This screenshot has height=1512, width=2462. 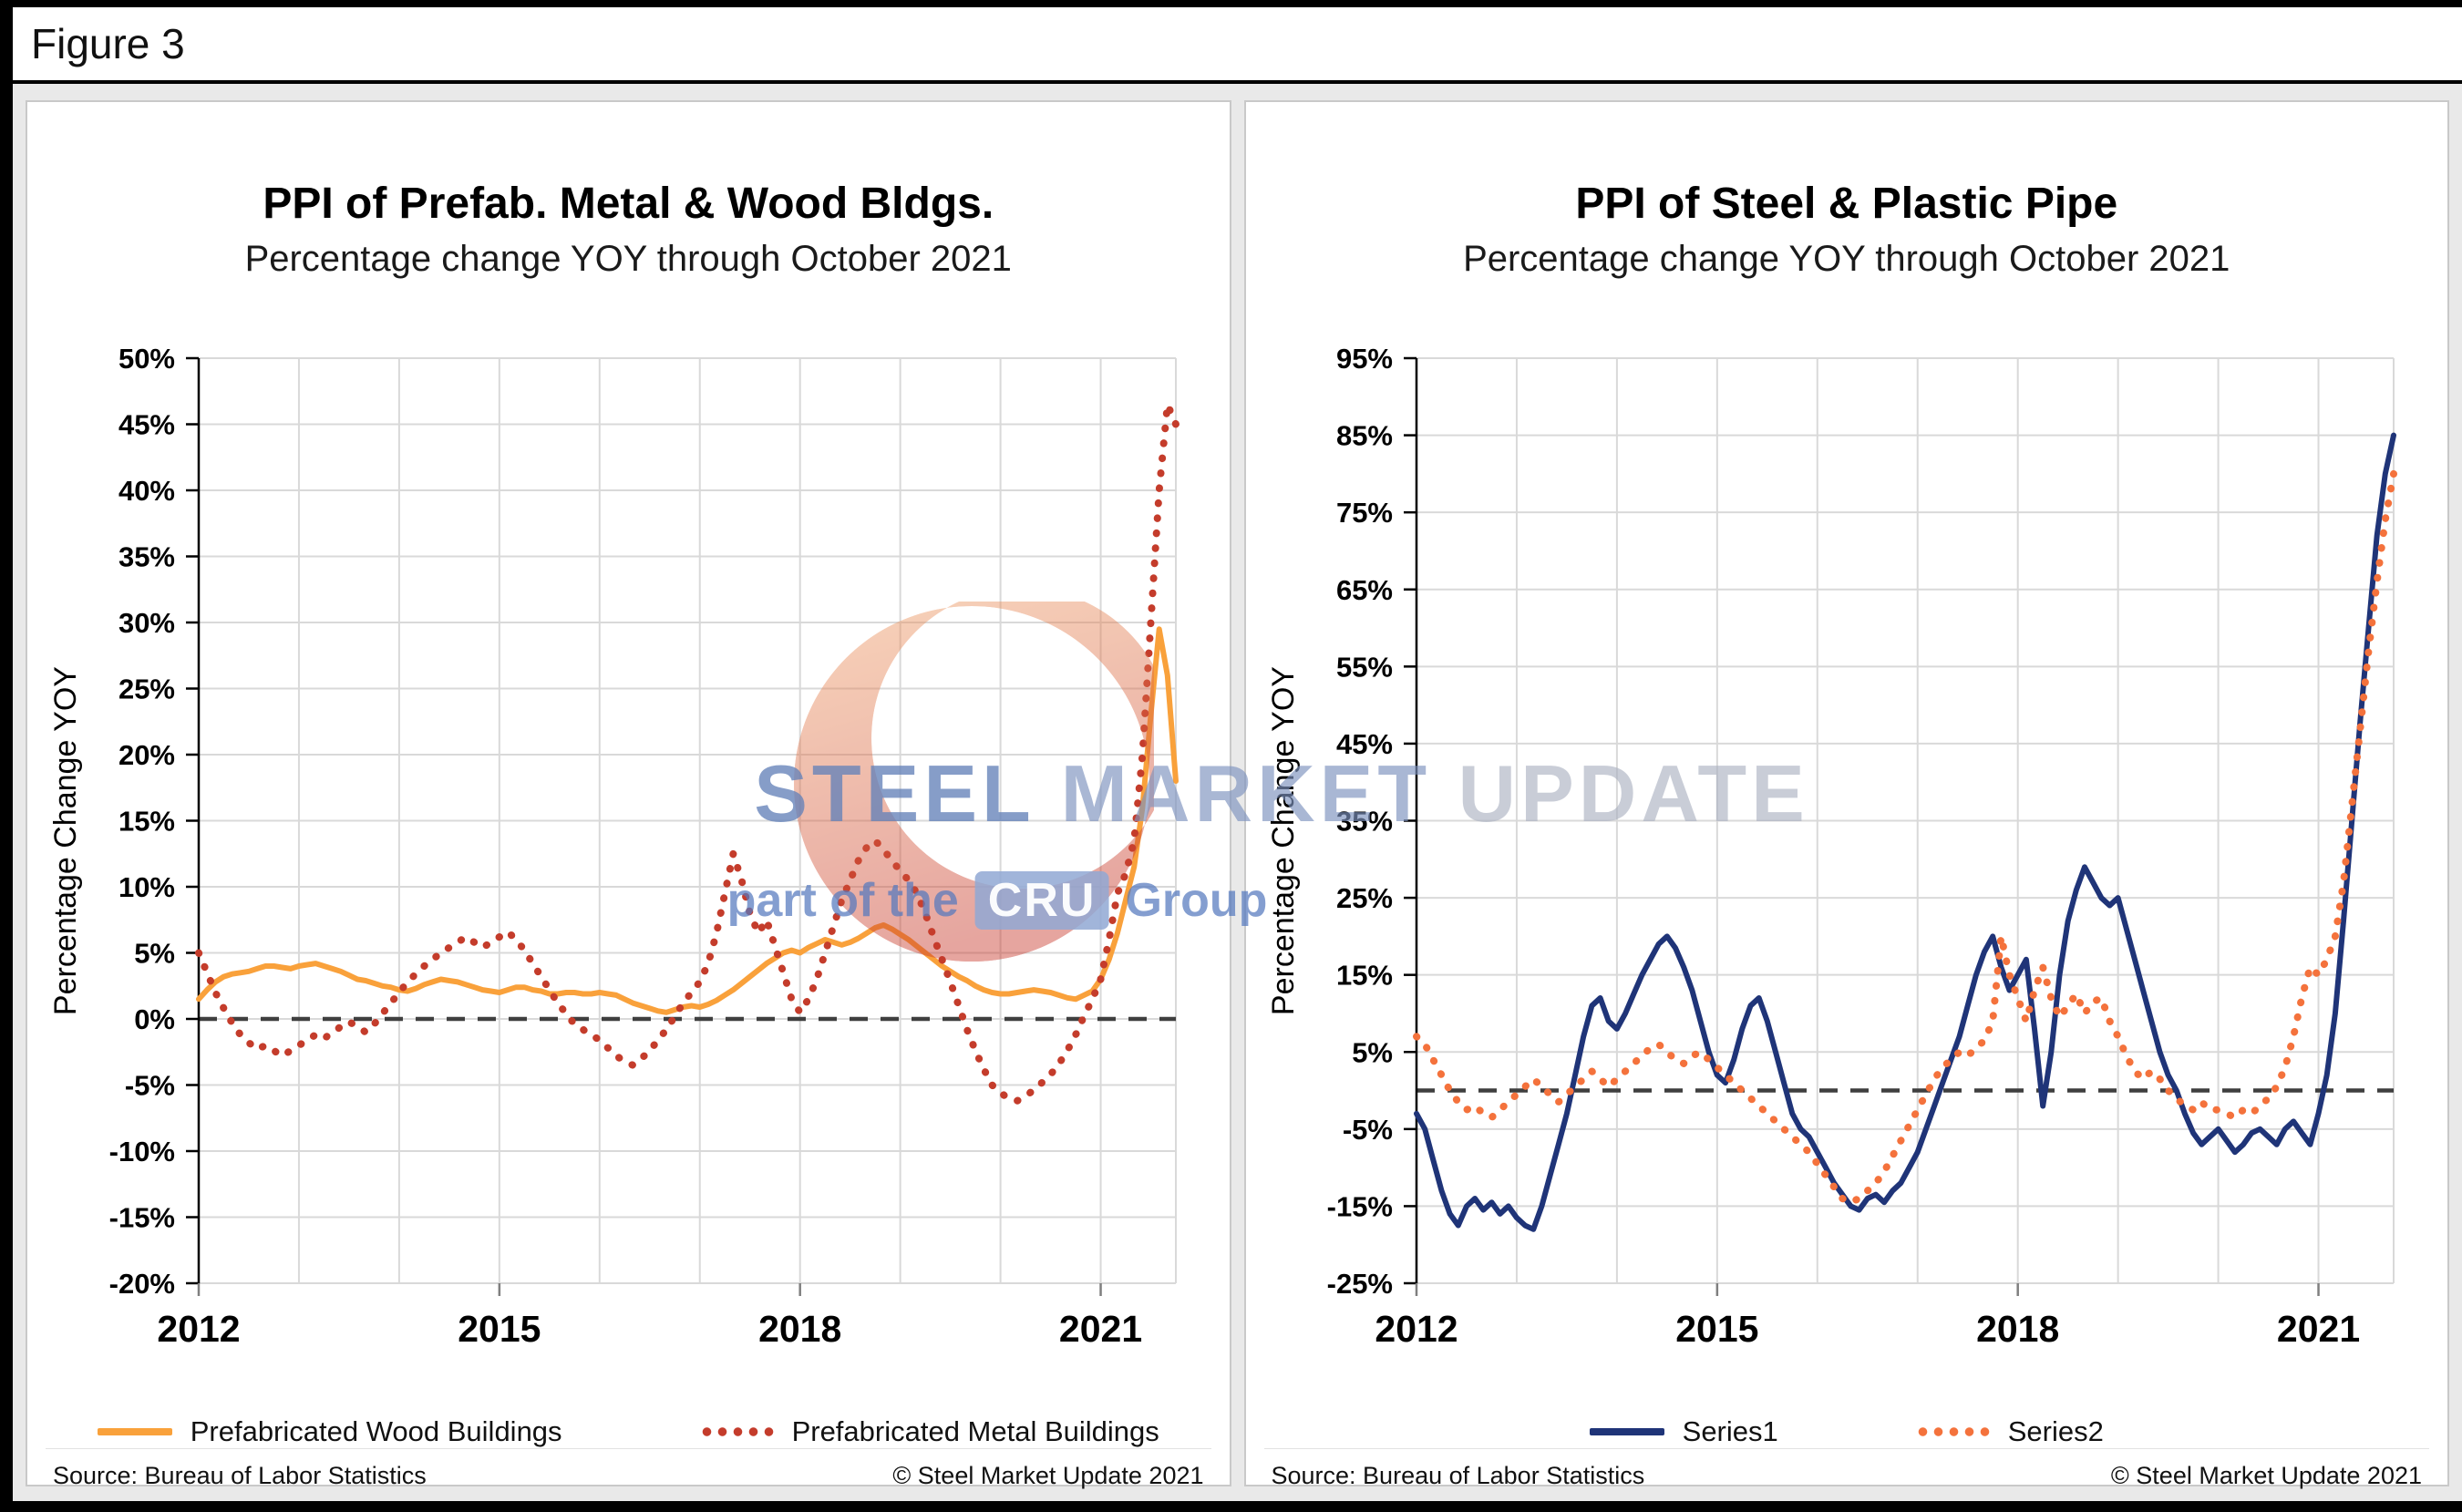 What do you see at coordinates (1360, 1284) in the screenshot?
I see `svg-text: -25%` at bounding box center [1360, 1284].